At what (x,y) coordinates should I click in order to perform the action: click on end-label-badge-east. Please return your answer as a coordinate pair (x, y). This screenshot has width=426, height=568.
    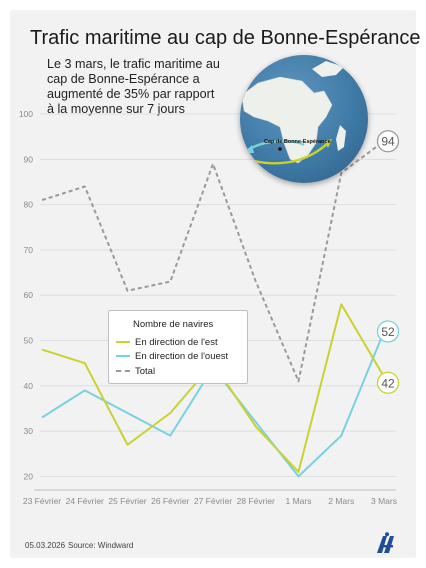
    Looking at the image, I should click on (388, 382).